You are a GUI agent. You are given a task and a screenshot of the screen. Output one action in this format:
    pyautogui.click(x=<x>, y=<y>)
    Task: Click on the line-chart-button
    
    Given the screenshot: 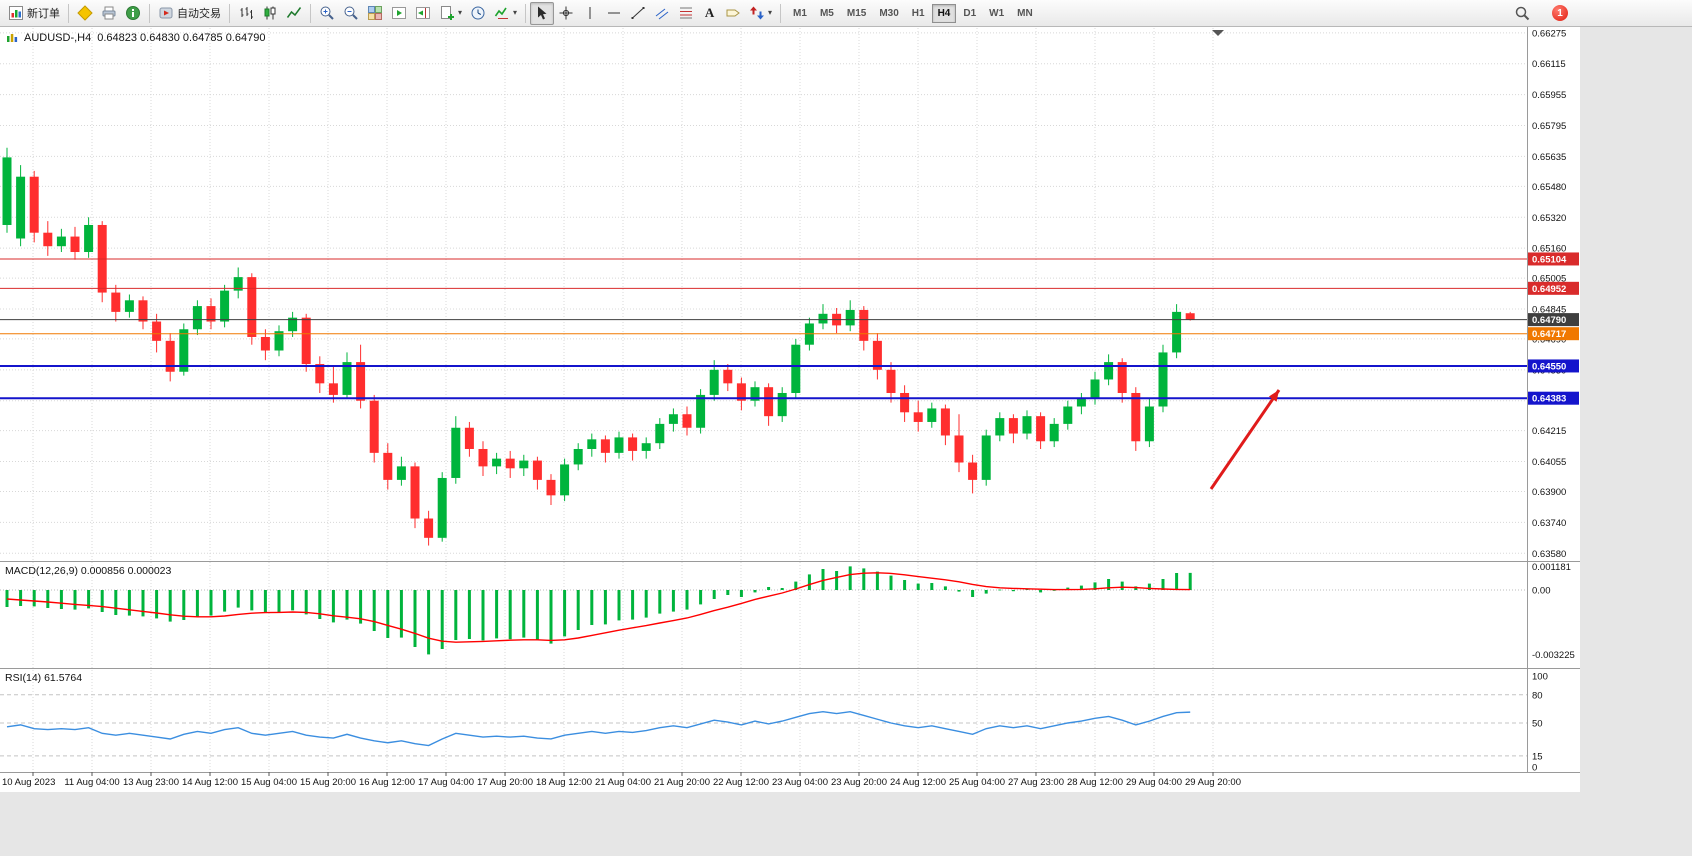 What is the action you would take?
    pyautogui.click(x=294, y=13)
    